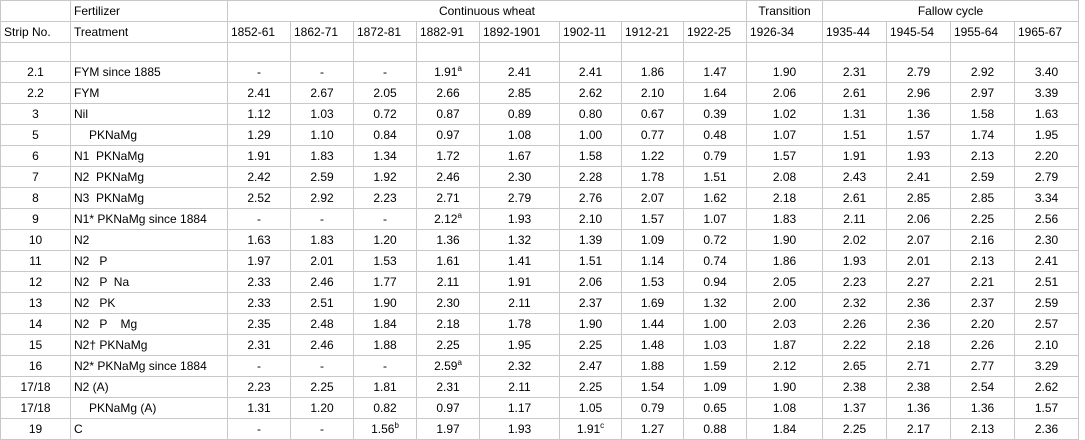  I want to click on value-cell: 2.25, so click(448, 345).